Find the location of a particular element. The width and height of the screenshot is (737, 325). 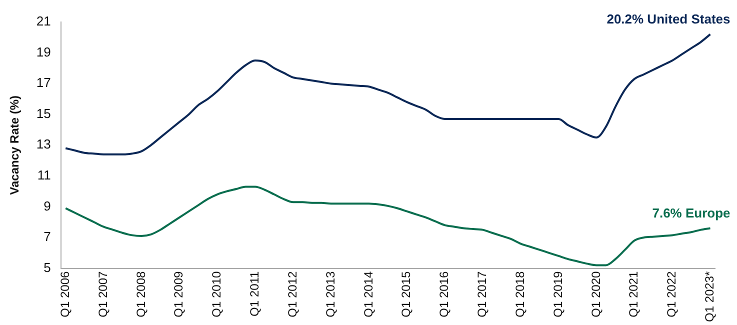

x-tick-label: Q1 2014 is located at coordinates (368, 294).